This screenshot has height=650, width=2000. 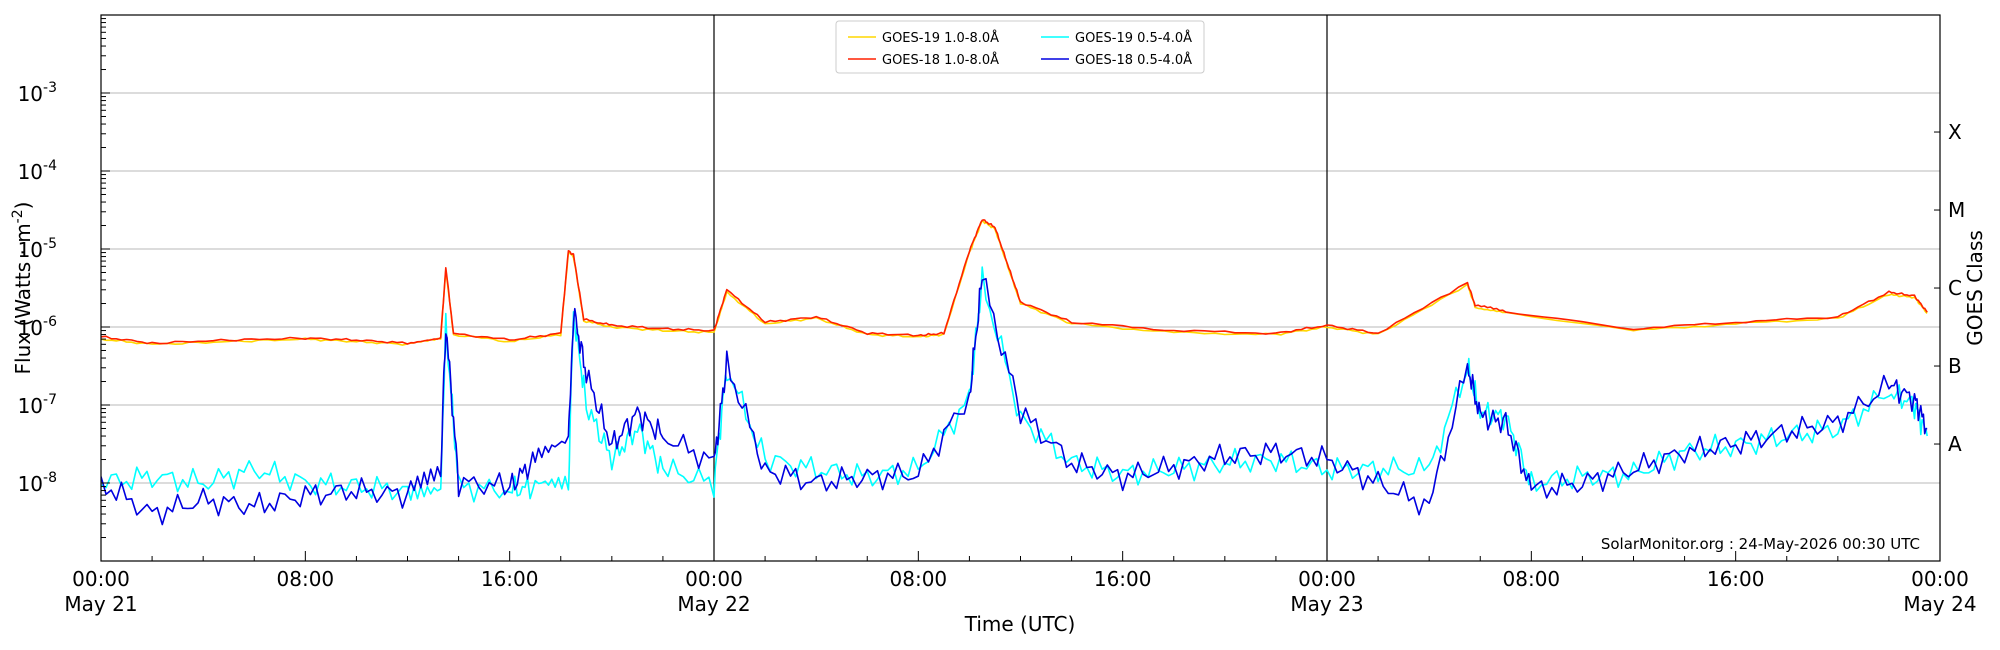 I want to click on y-tick-label: 10⁻³, so click(x=37, y=93).